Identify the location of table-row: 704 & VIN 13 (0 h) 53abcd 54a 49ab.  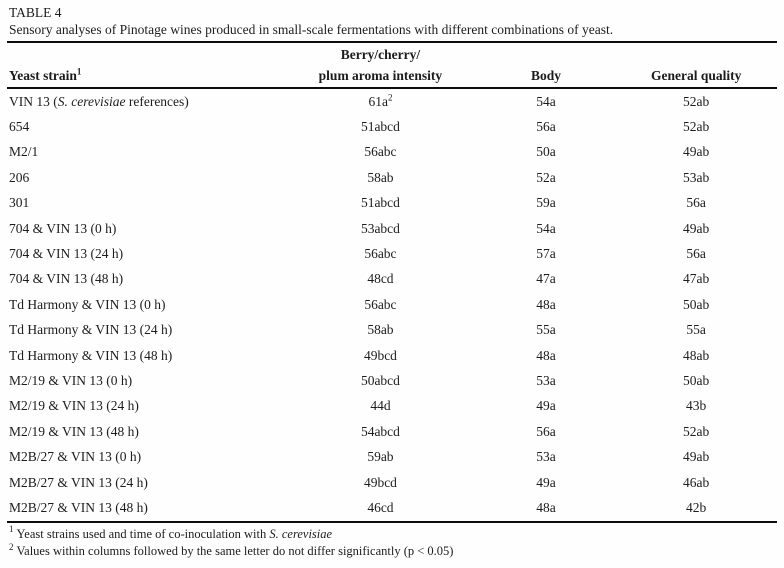
(392, 228).